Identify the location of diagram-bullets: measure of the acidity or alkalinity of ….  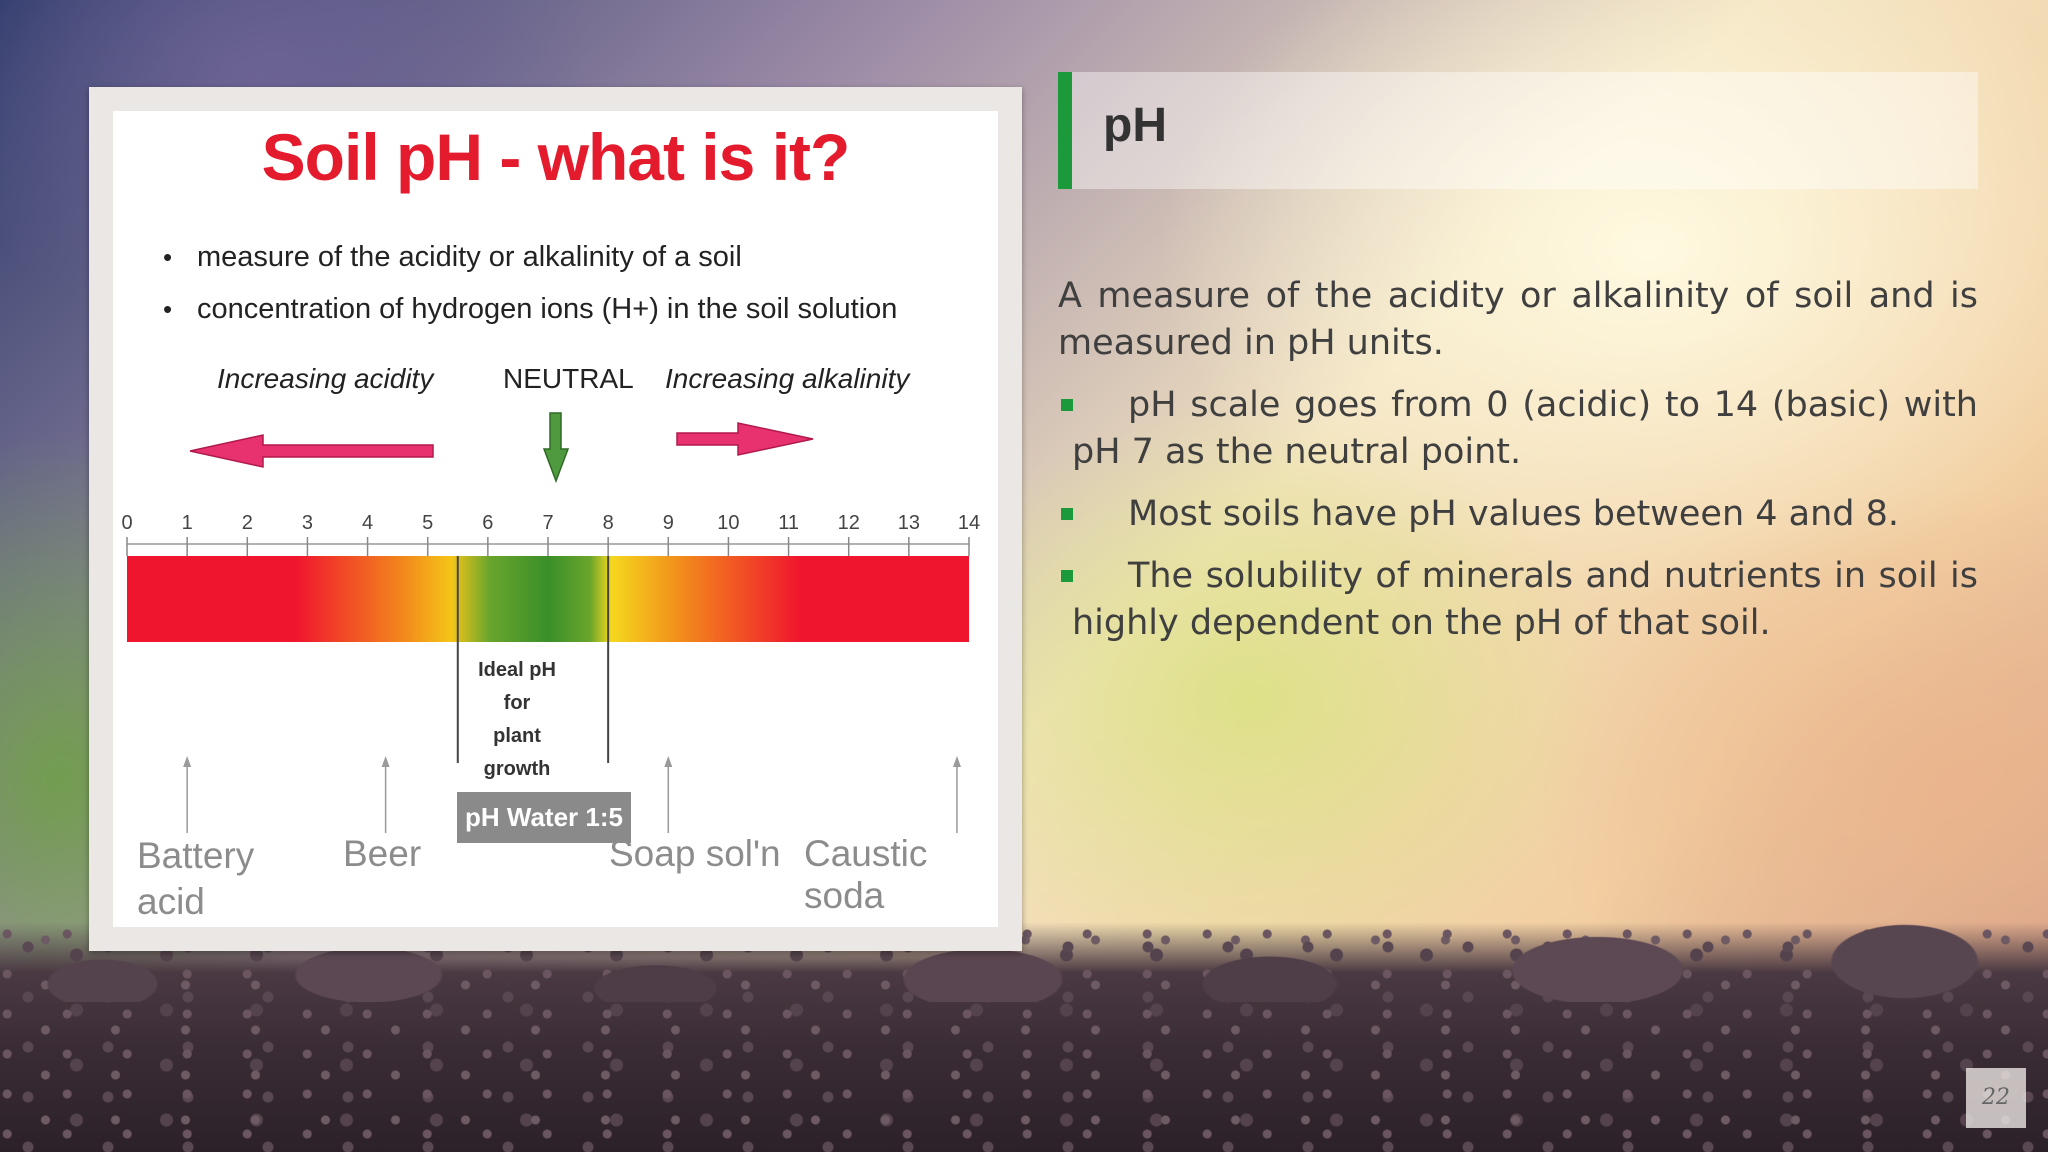
(530, 283).